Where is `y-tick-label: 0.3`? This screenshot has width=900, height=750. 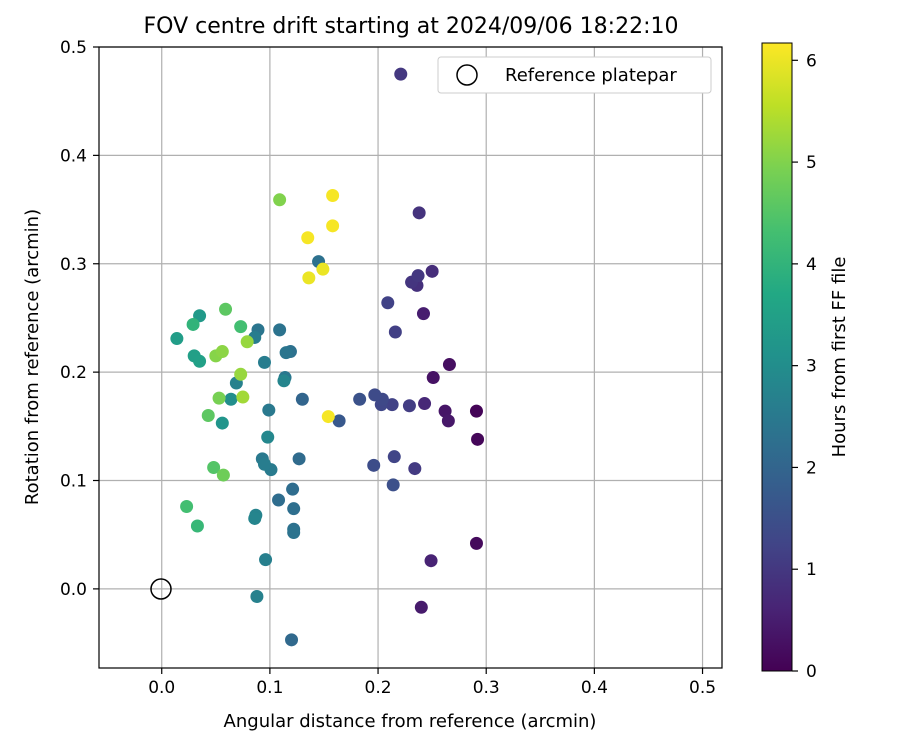 y-tick-label: 0.3 is located at coordinates (73, 265).